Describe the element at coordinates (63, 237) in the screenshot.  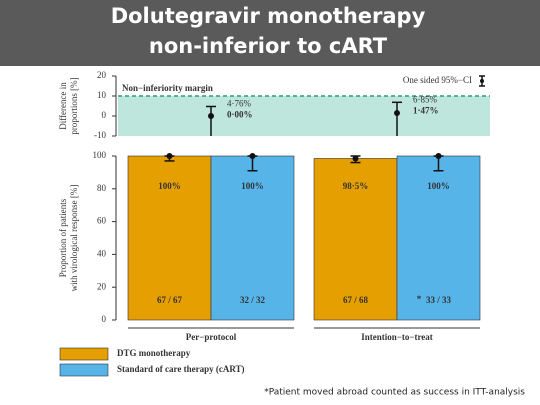
I see `y-axis-label: Proportion of patients` at that location.